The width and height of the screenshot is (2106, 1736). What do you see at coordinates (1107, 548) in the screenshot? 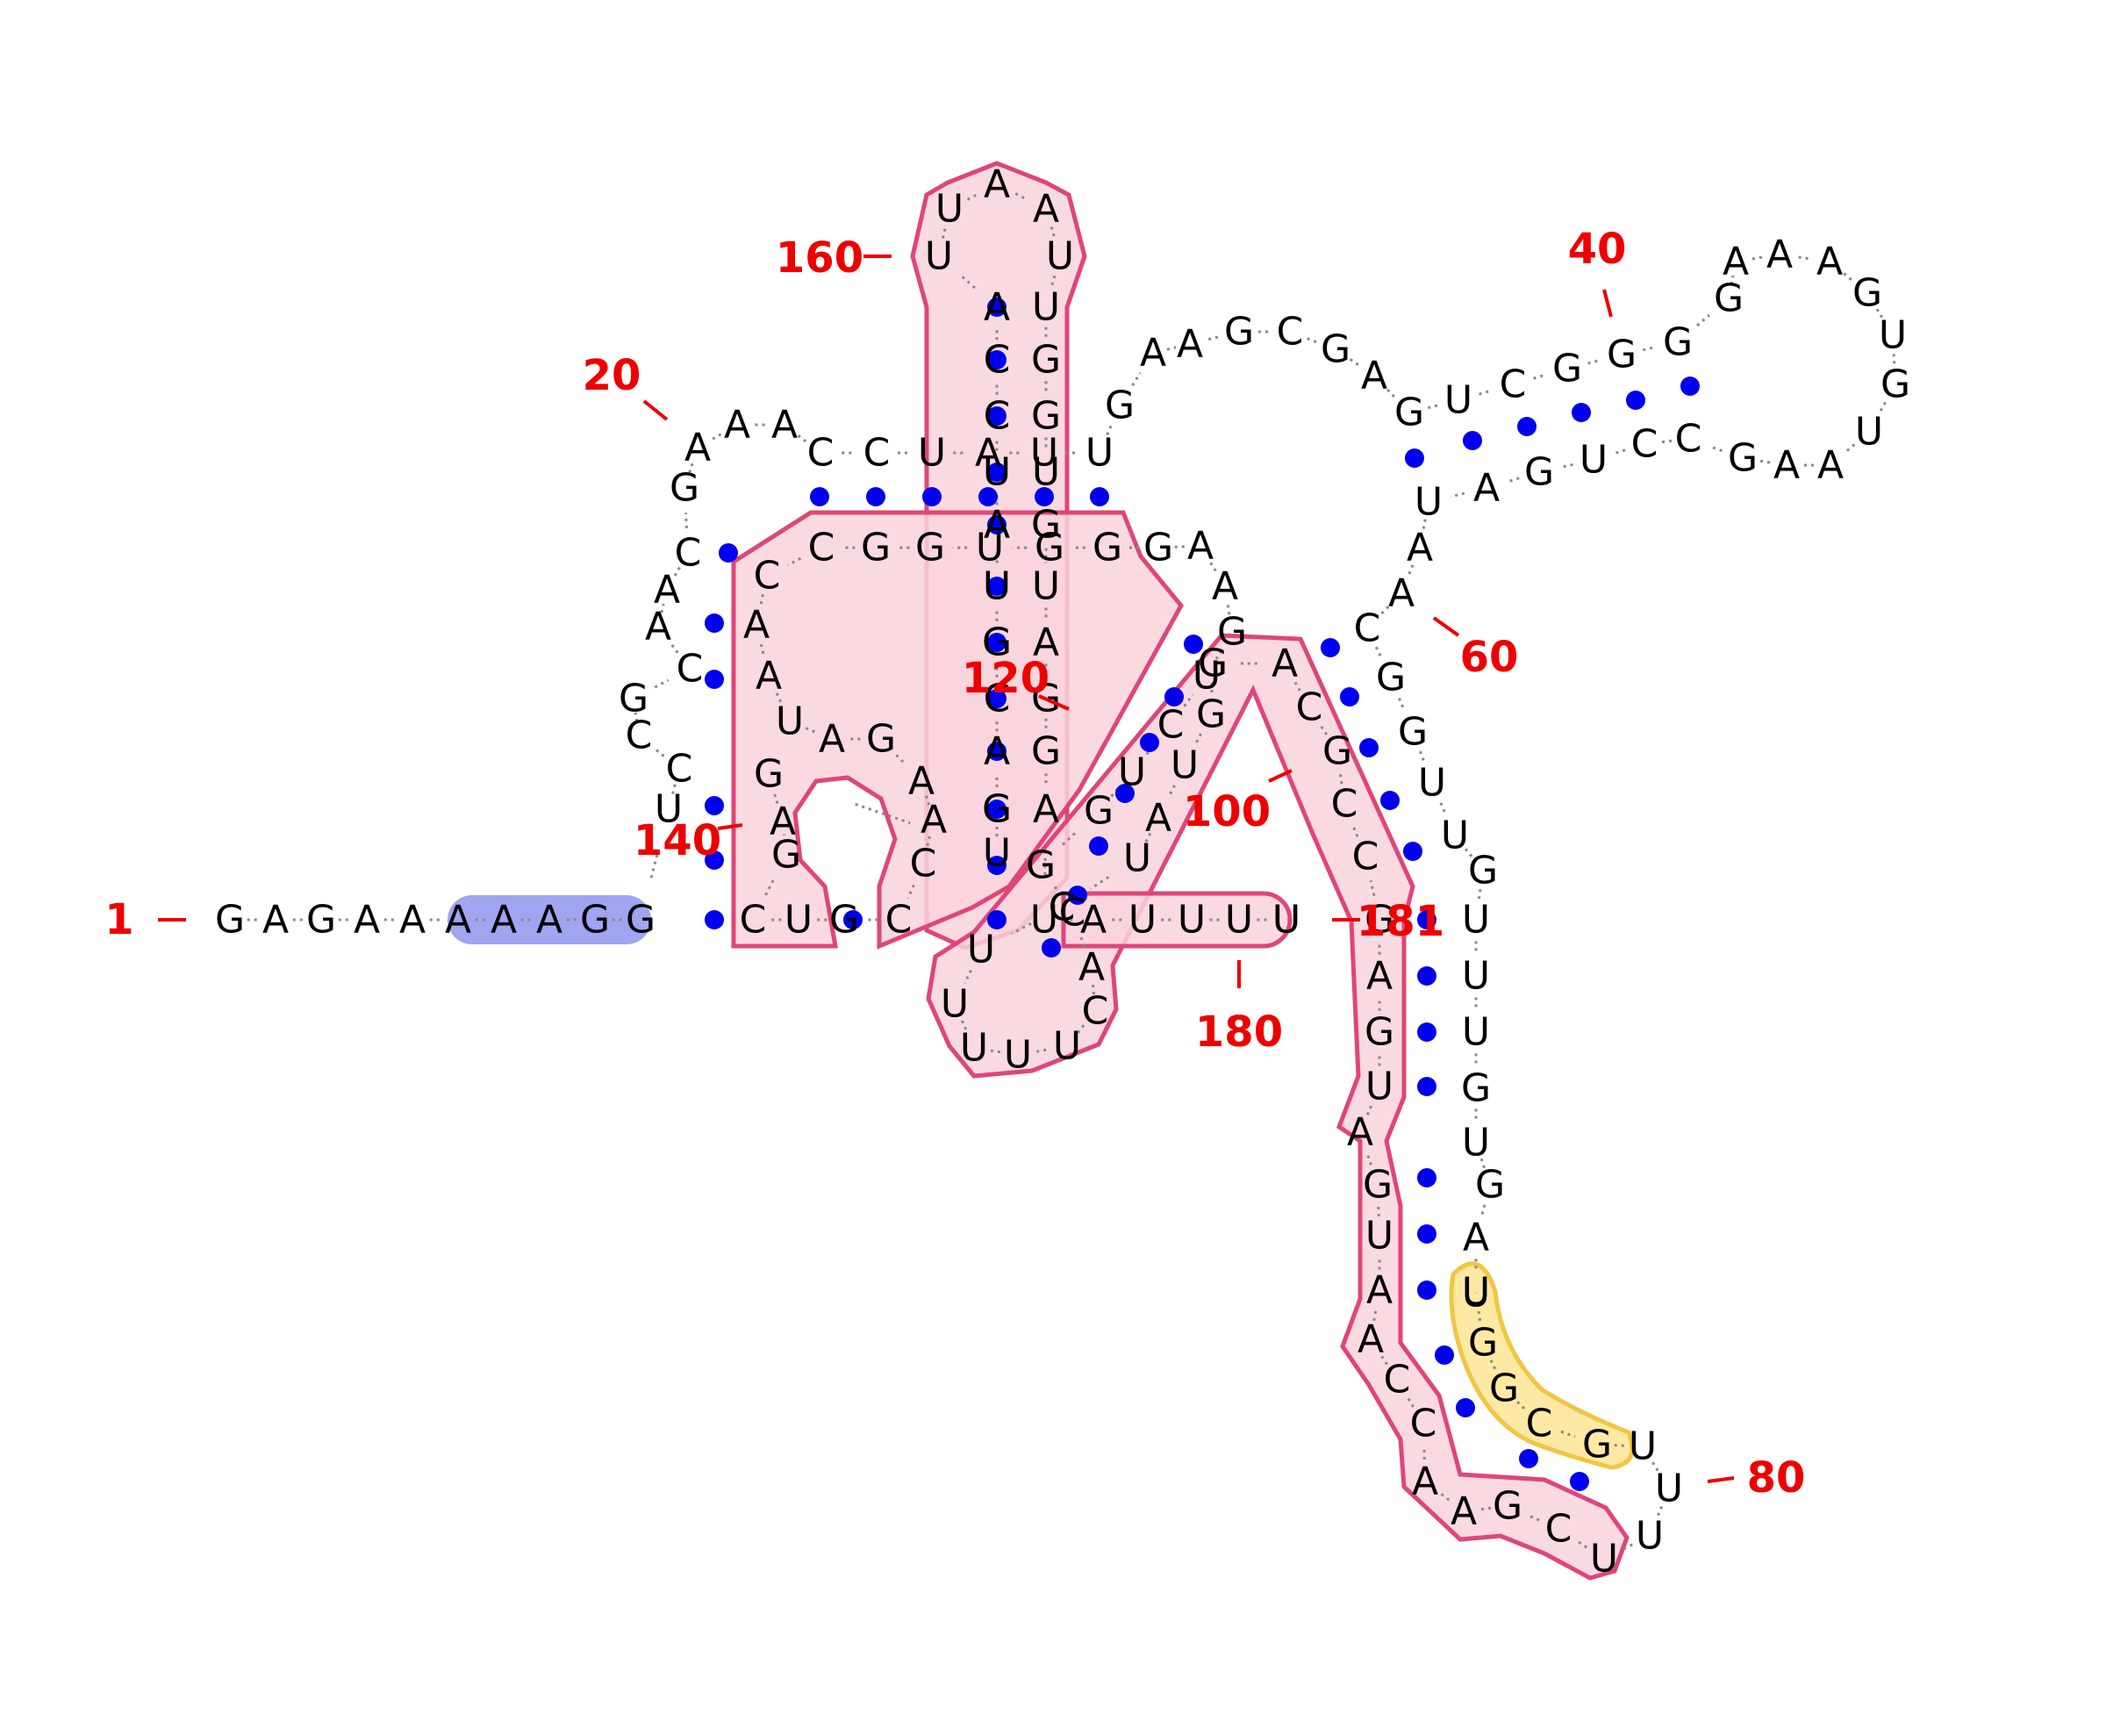
I see `nucleotide-127: G` at bounding box center [1107, 548].